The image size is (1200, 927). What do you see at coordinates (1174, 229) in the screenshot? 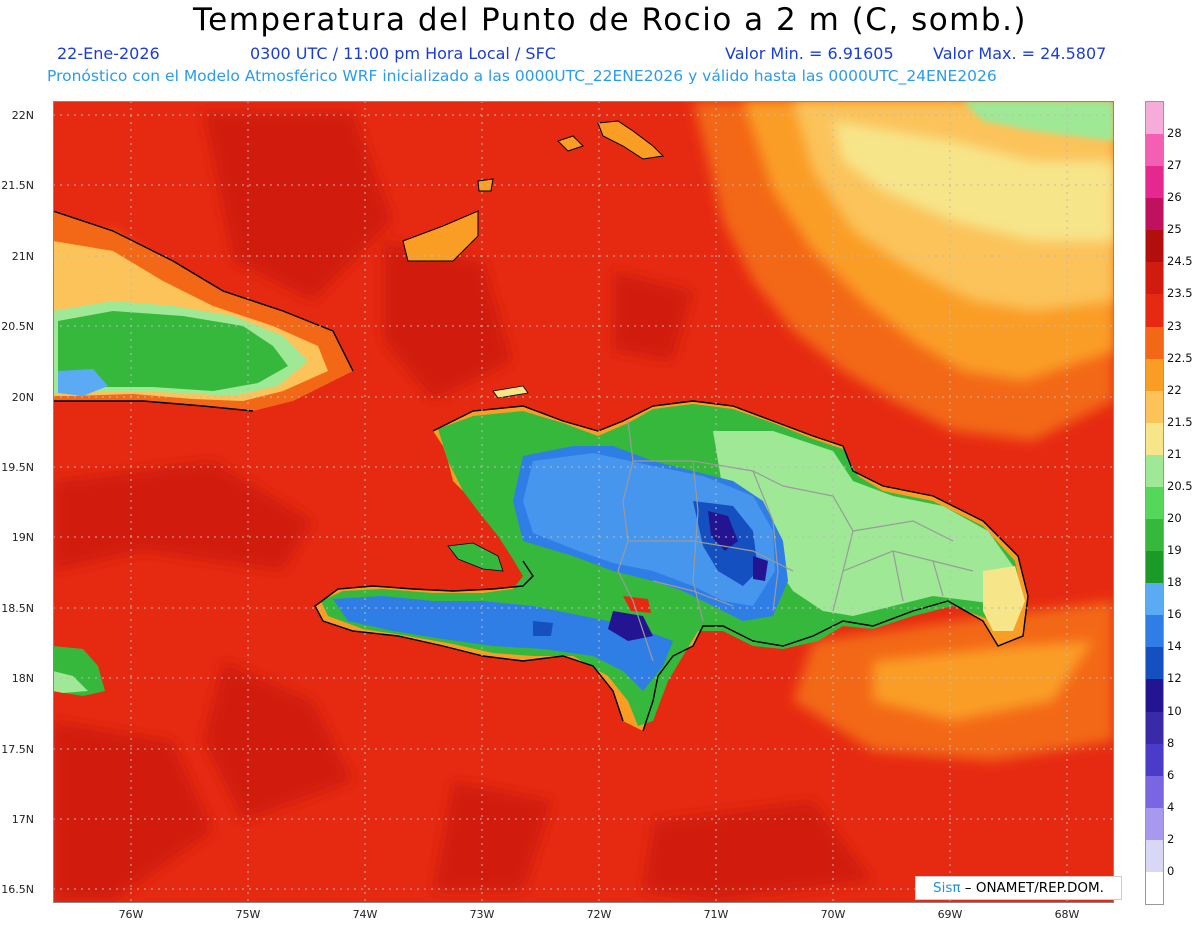
I see `colorbar-level-label: 25` at bounding box center [1174, 229].